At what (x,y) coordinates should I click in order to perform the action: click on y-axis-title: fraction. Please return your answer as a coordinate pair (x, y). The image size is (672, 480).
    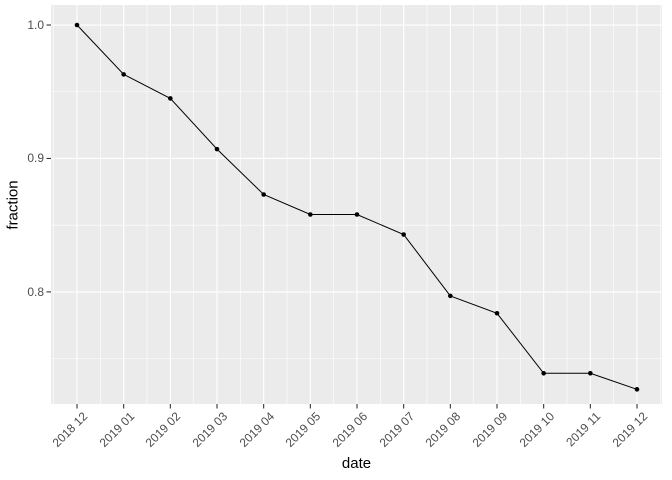
    Looking at the image, I should click on (13, 205).